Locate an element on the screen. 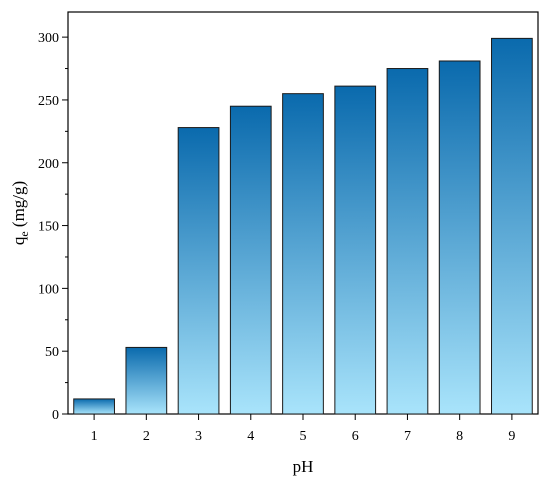  x-tick-label: 4 is located at coordinates (250, 436).